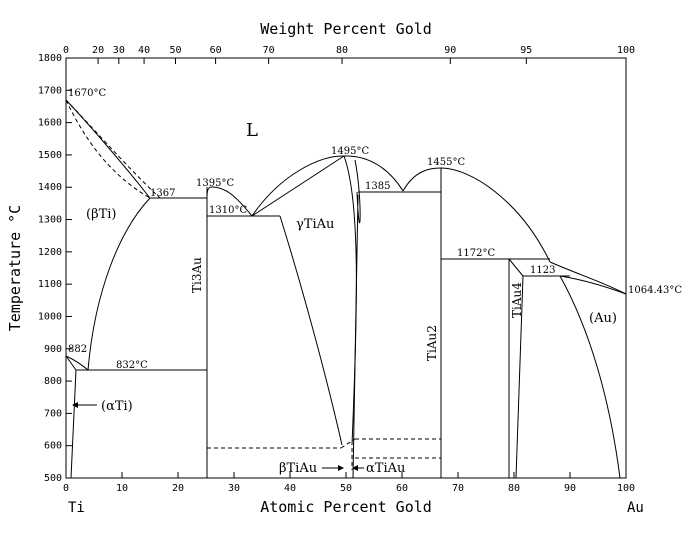  I want to click on liquidus-ti-side, so click(108, 149).